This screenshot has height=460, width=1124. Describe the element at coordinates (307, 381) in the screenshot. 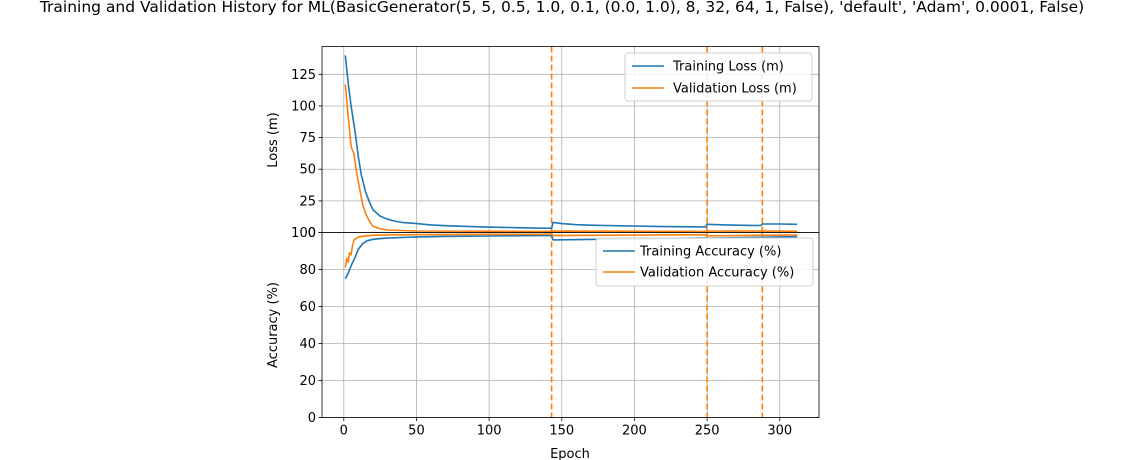

I see `accuracy-y-tick-label: 20` at that location.